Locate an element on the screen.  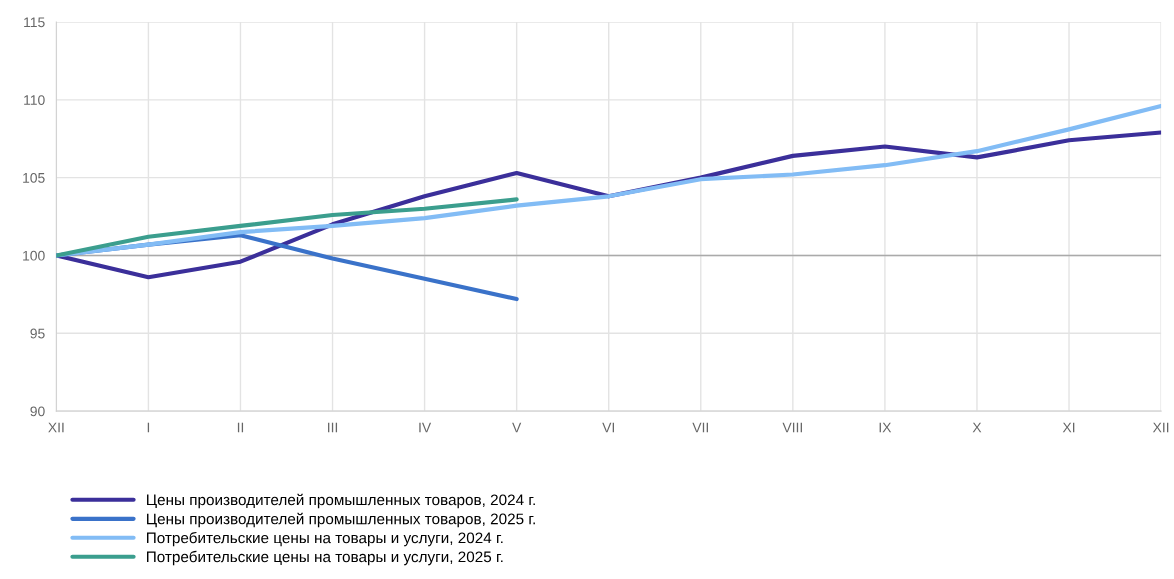
legend-label: Потребительские цены на товары и услуги, 2025 г. is located at coordinates (325, 558).